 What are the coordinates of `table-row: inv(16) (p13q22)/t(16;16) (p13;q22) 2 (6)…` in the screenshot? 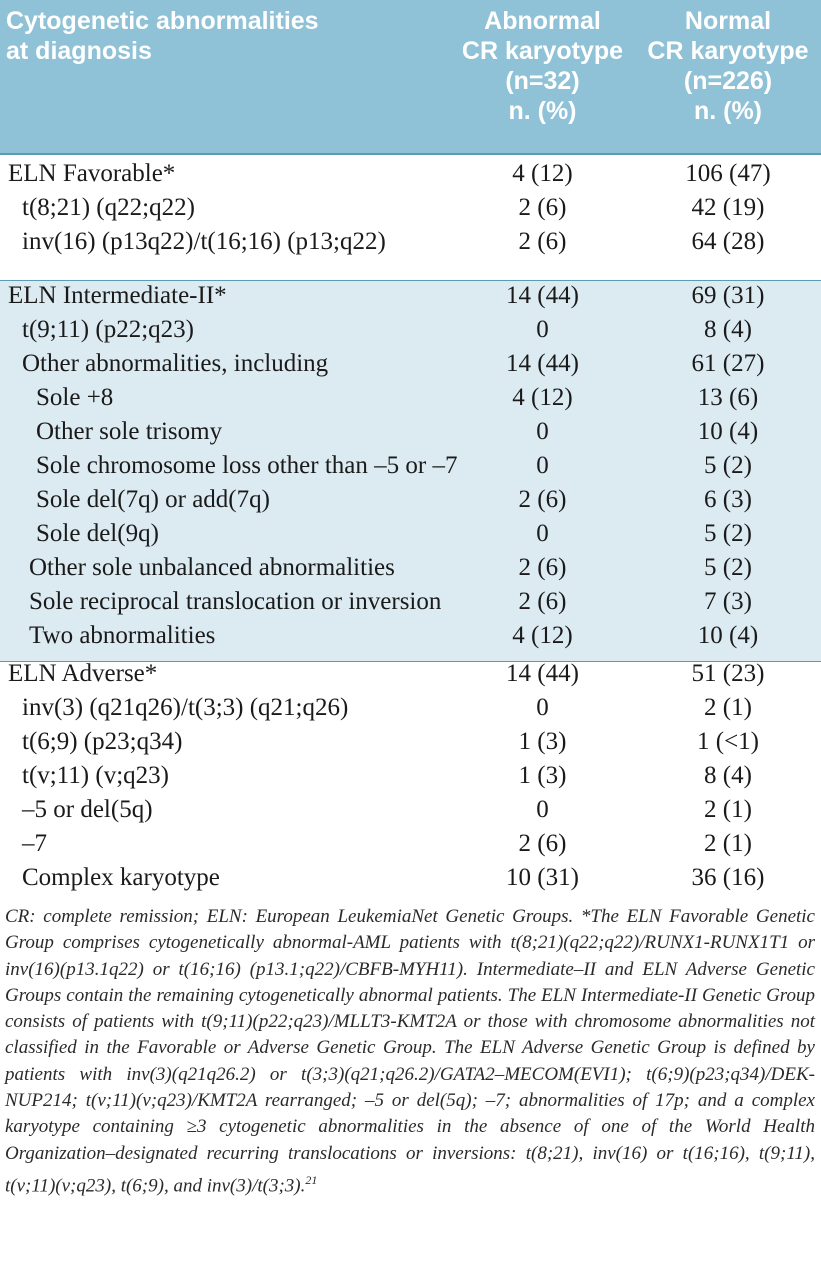 It's located at (410, 242).